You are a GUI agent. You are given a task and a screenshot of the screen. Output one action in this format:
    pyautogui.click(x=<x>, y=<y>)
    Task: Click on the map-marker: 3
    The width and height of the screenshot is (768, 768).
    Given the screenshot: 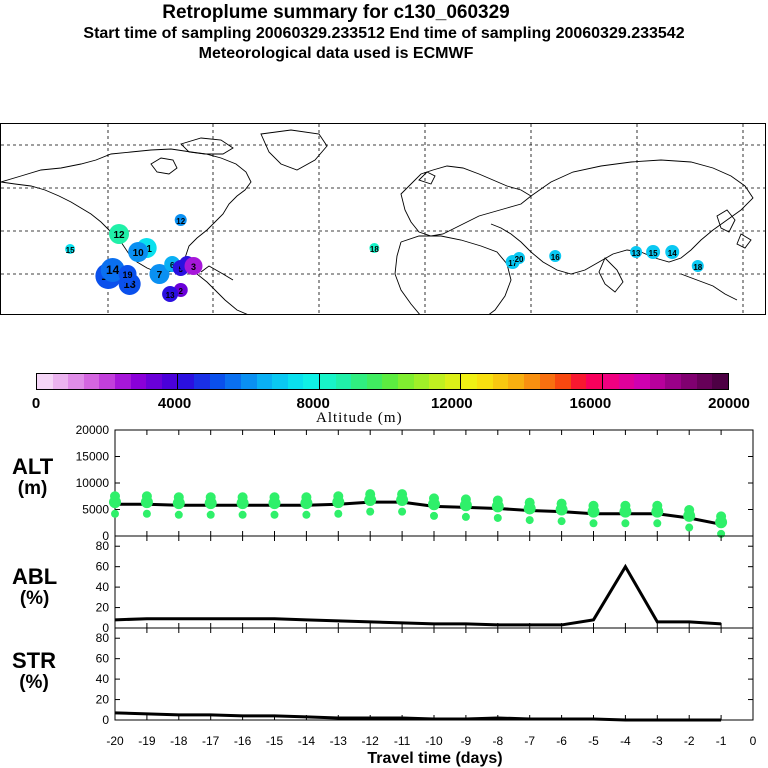 What is the action you would take?
    pyautogui.click(x=193, y=266)
    